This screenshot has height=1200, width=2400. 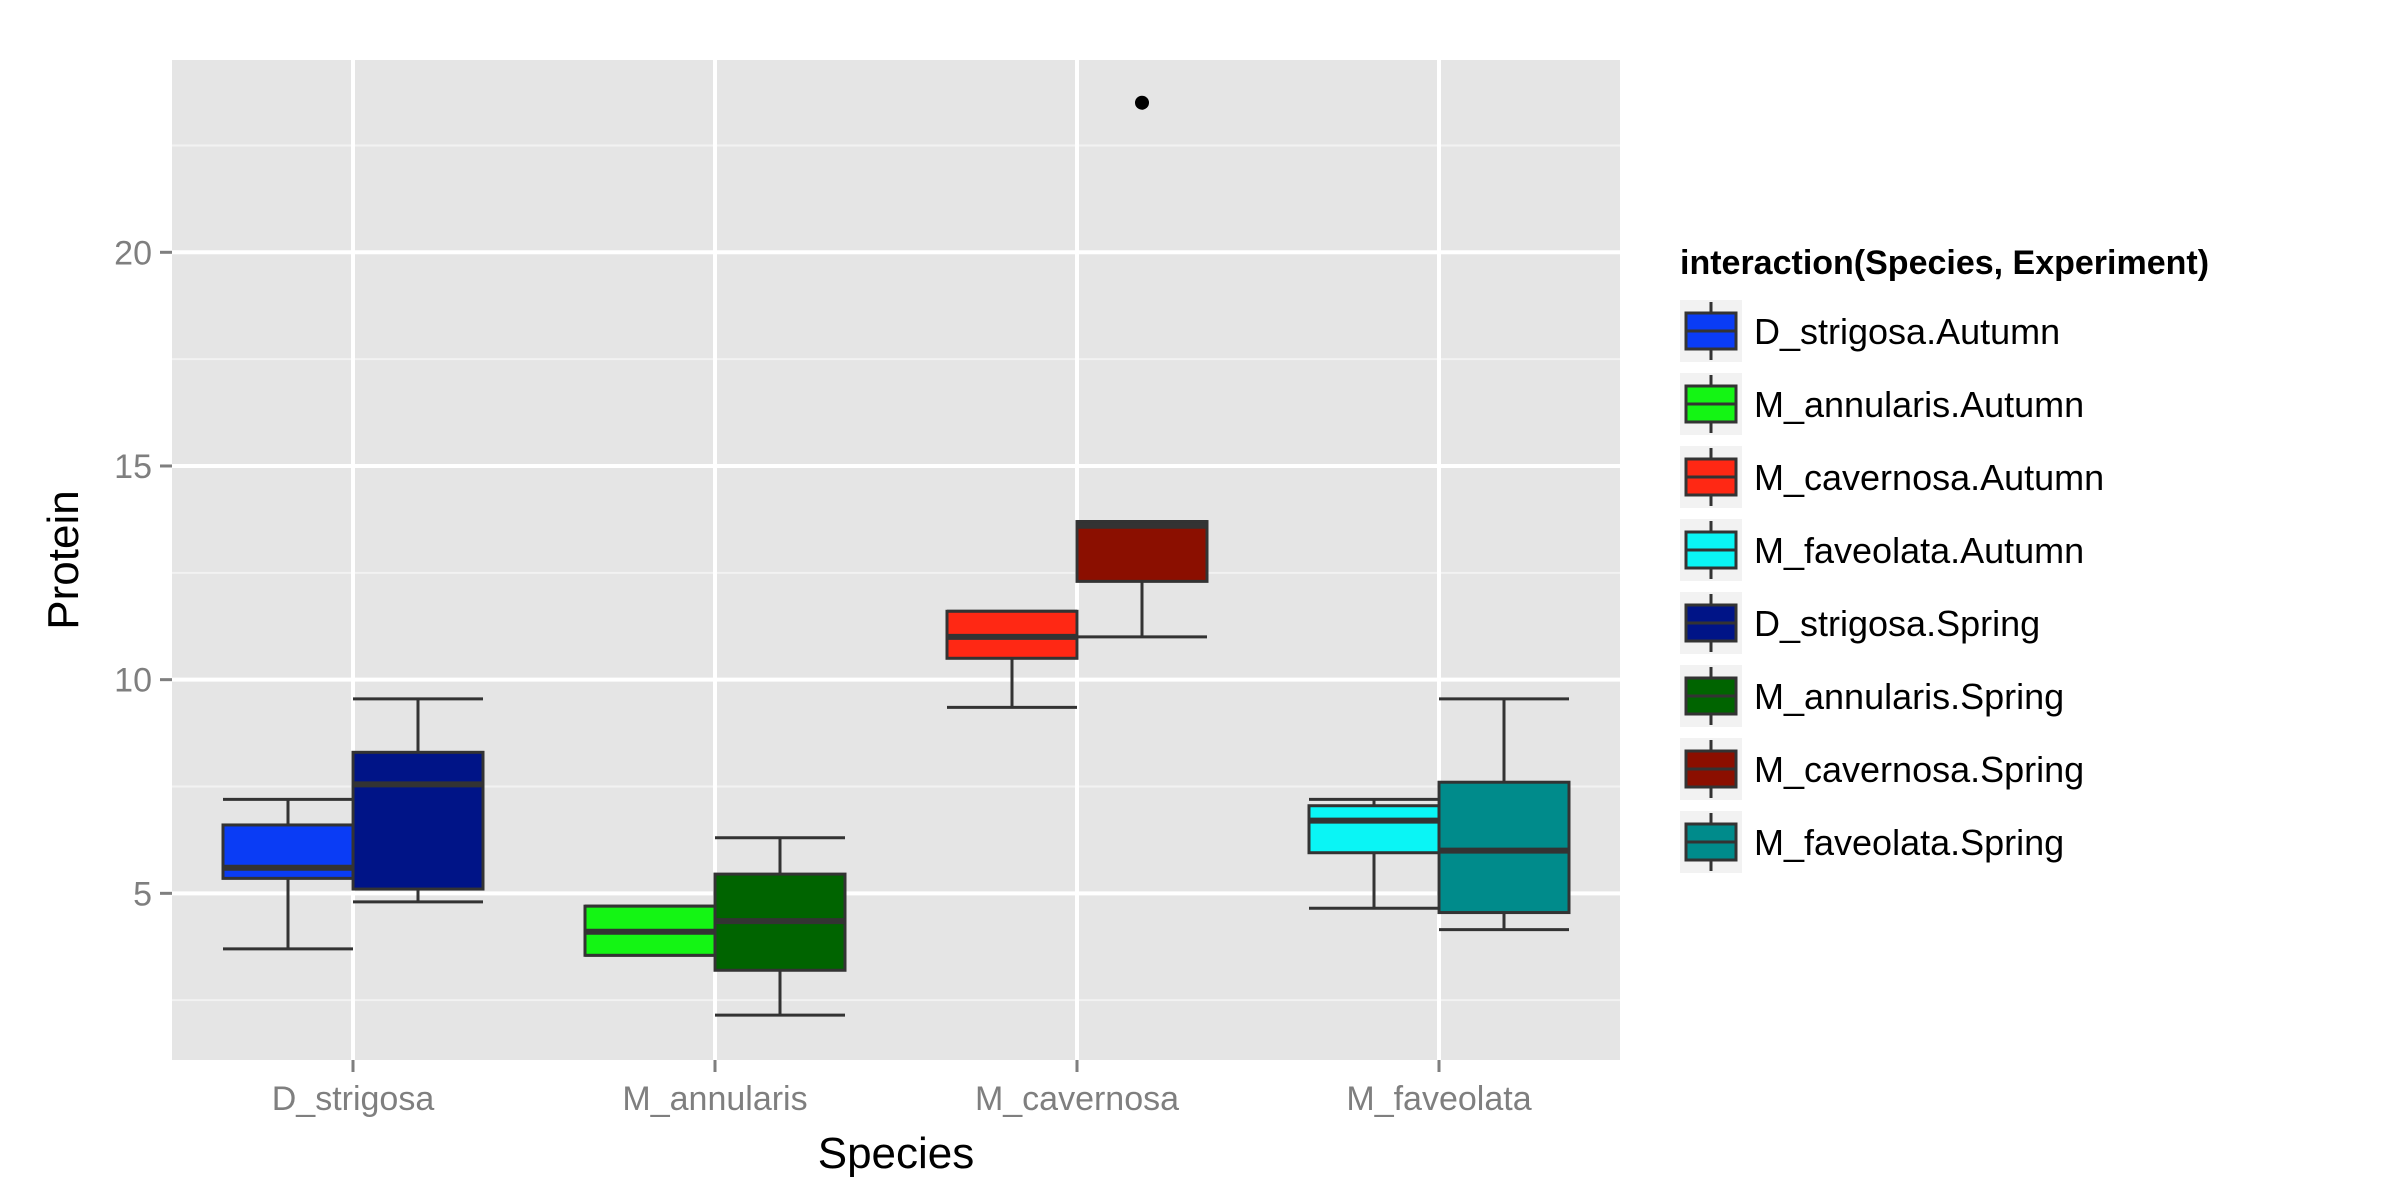 I want to click on x-tick-label: M_annularis, so click(x=714, y=1099).